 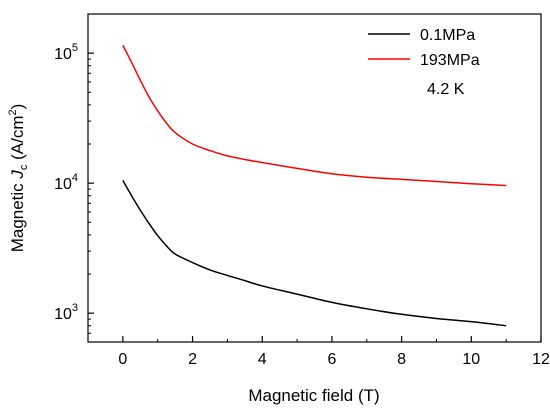 I want to click on x-tick-label: 12, so click(x=541, y=359).